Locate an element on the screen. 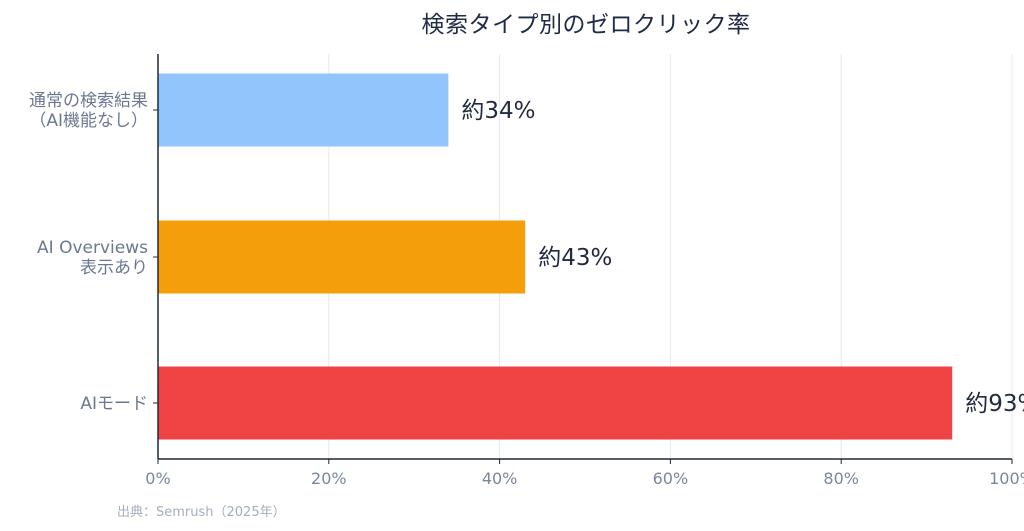 The height and width of the screenshot is (531, 1024). source-note: 出典：Semrush（2025年） is located at coordinates (201, 512).